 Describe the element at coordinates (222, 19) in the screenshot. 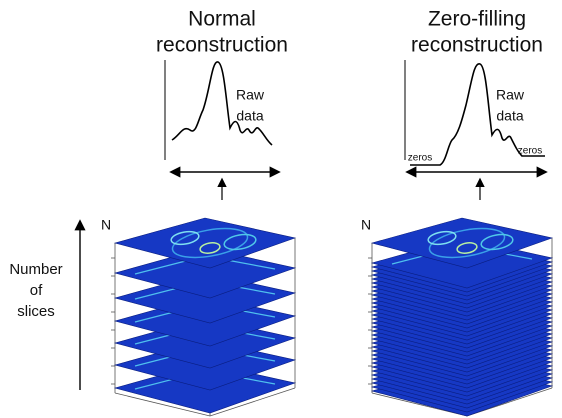

I see `title-line: Normal` at that location.